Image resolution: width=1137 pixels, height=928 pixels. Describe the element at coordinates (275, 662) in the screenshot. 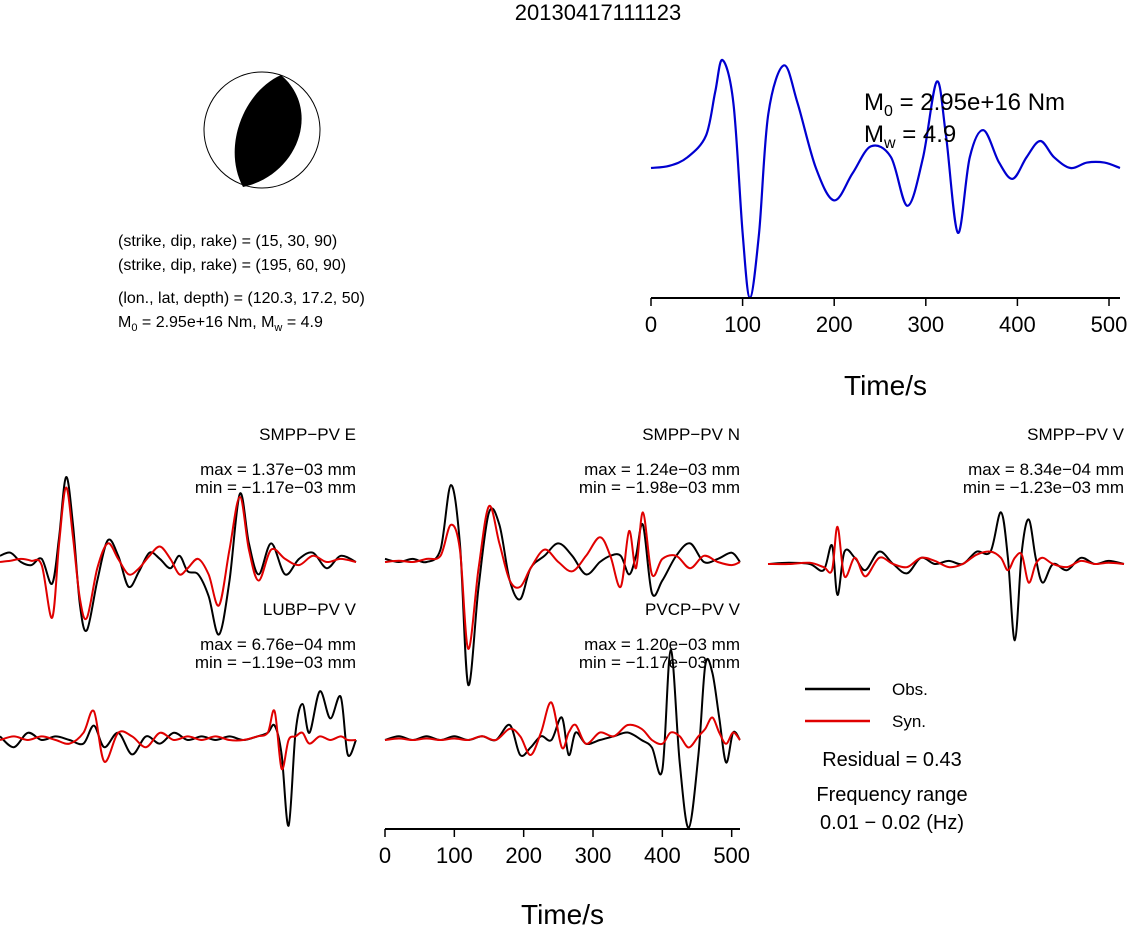

I see `min-amplitude: min = −1.19e−03 mm` at that location.